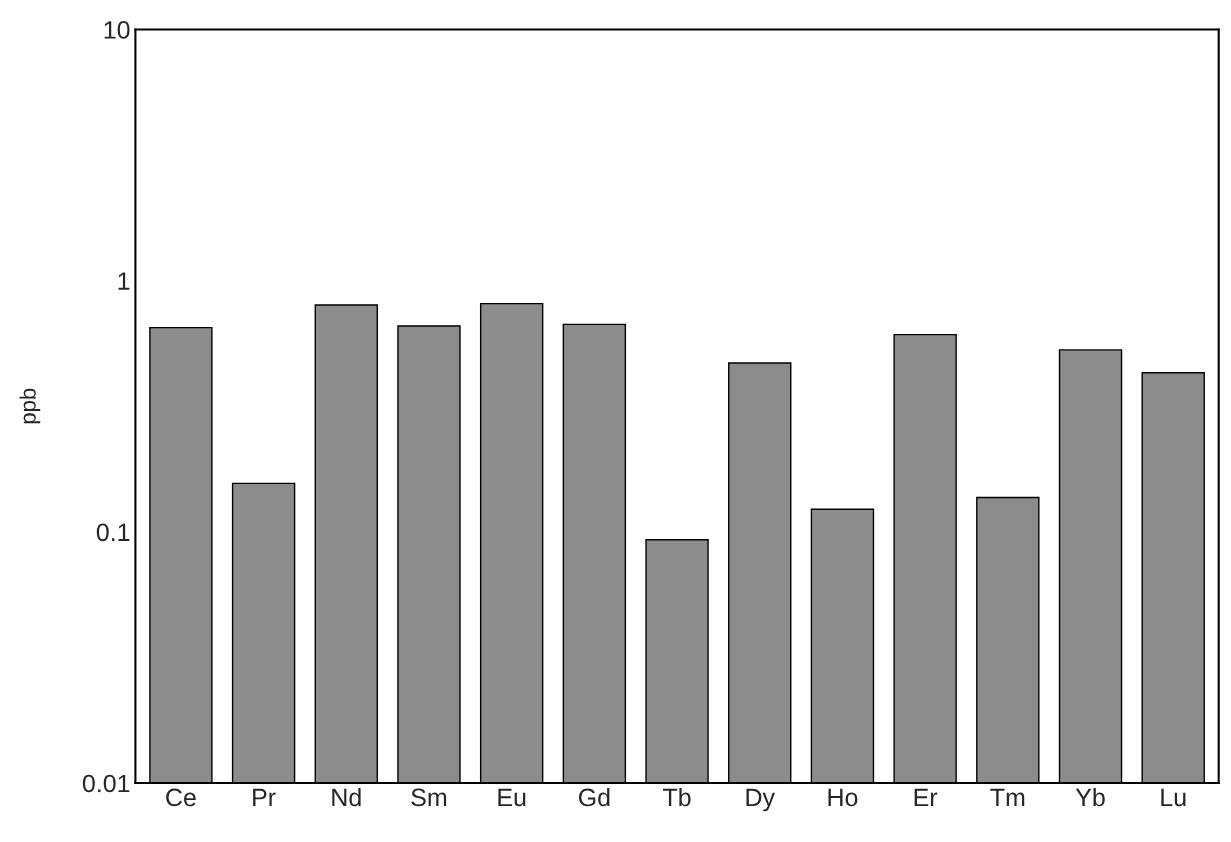  Describe the element at coordinates (429, 797) in the screenshot. I see `x-tick-label: Sm` at that location.